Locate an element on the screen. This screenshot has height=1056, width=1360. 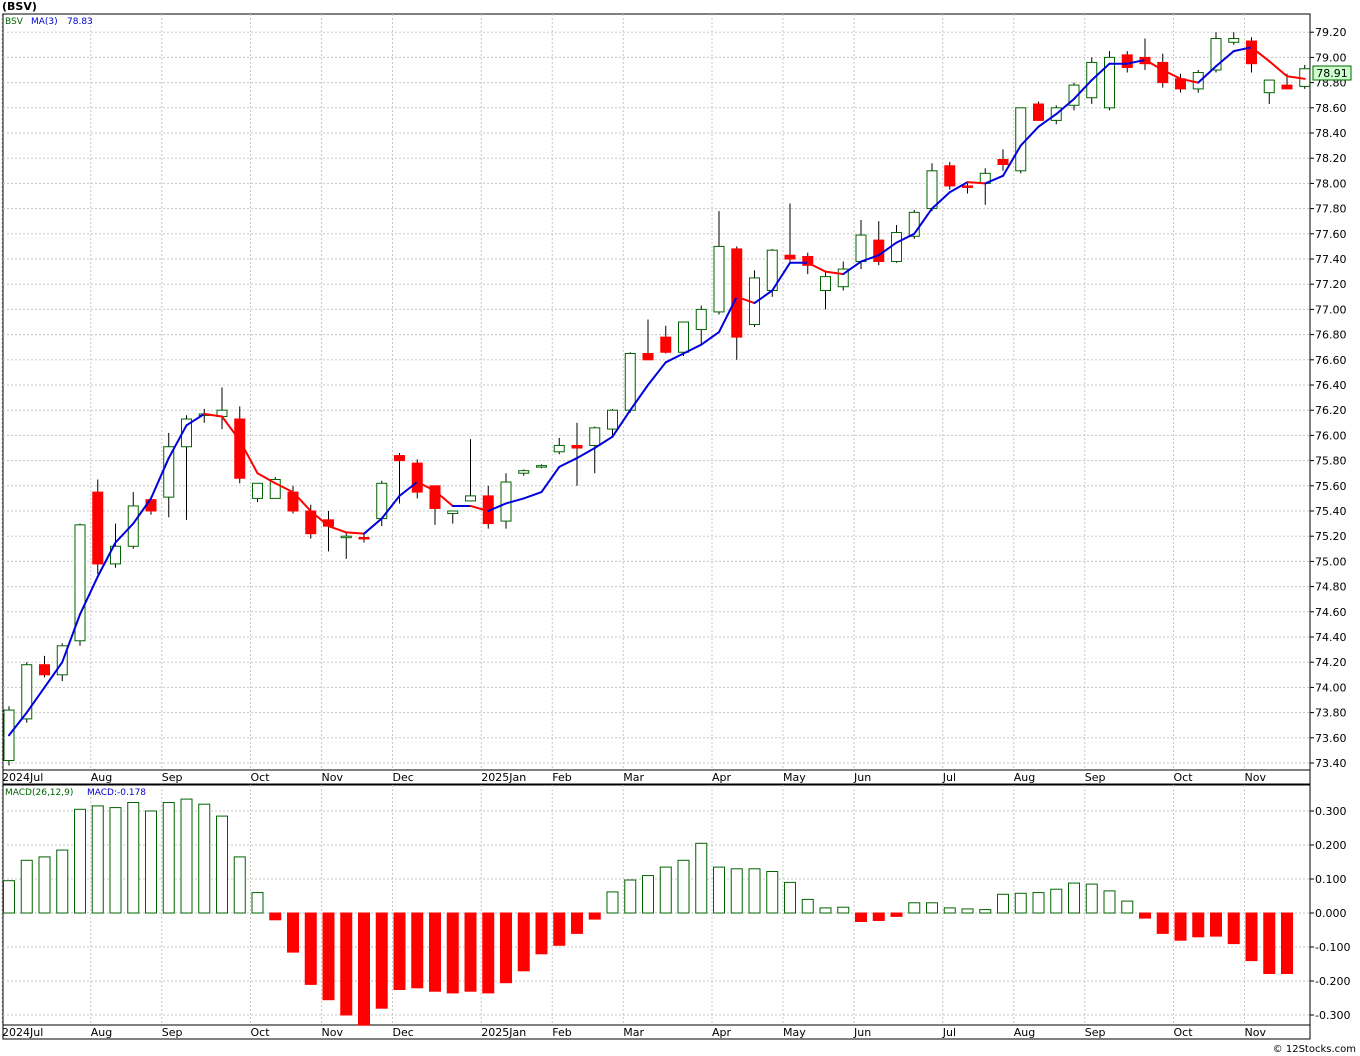
price-y-tick-label: 76.40 is located at coordinates (1331, 385).